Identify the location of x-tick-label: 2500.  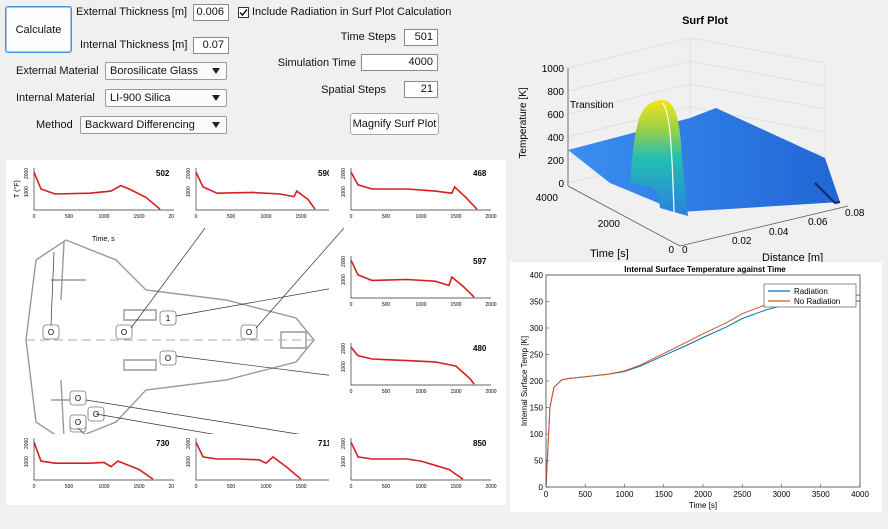
(742, 494).